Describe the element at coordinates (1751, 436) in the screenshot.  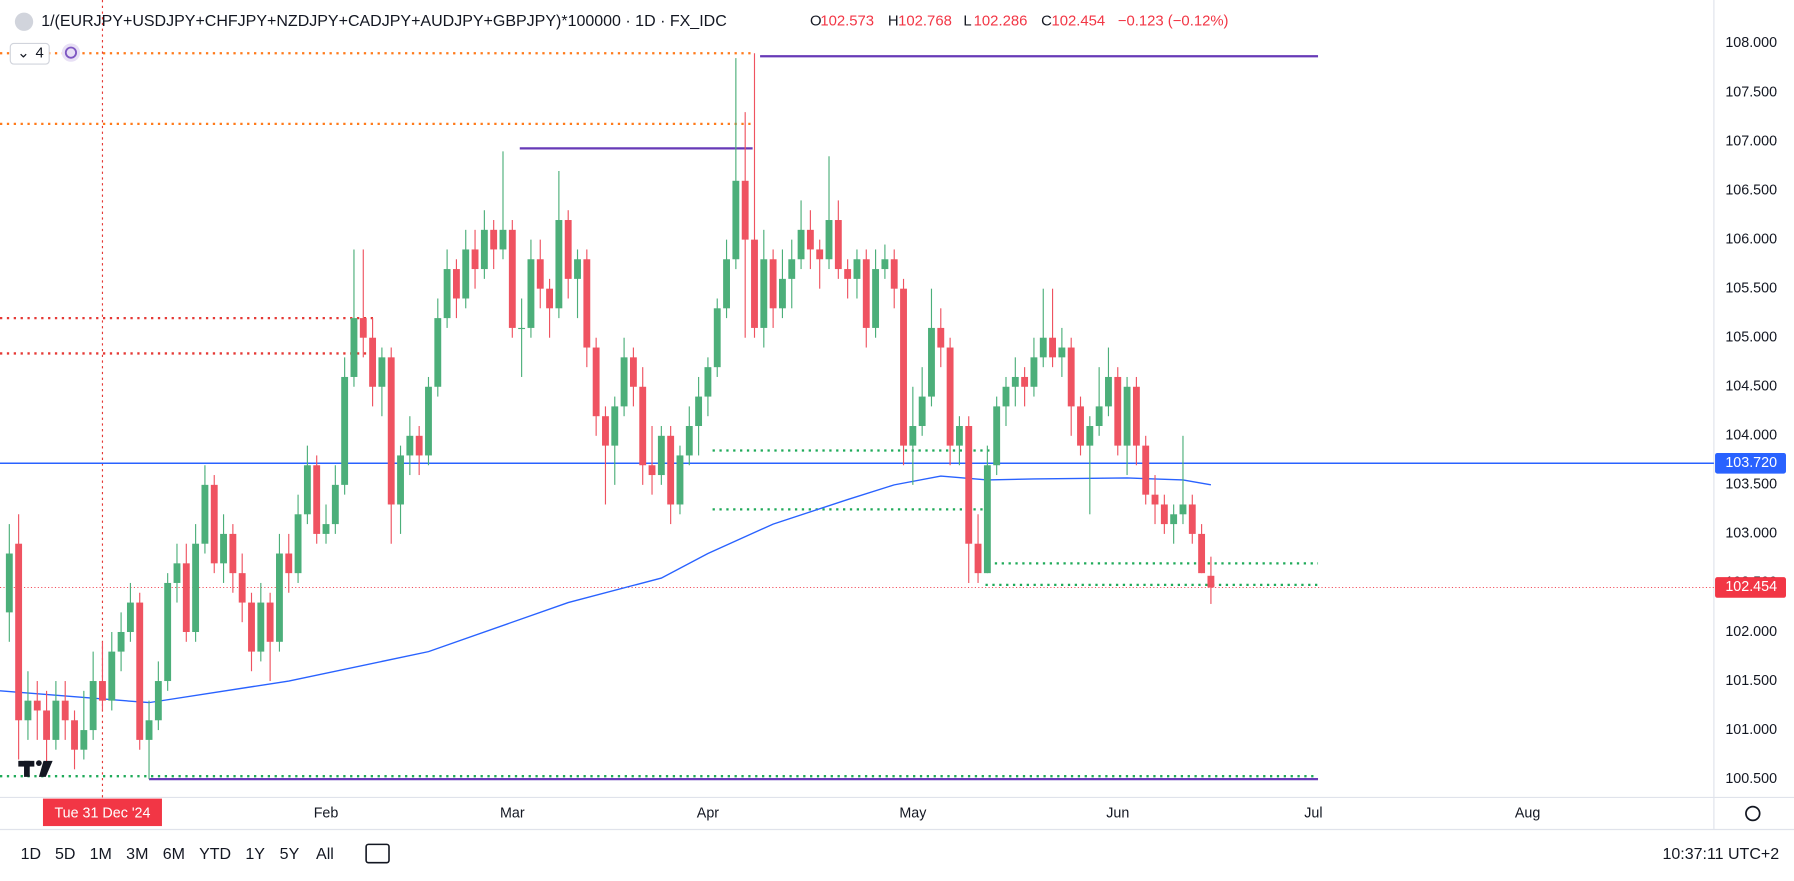
I see `y-tick-label: 104.000` at that location.